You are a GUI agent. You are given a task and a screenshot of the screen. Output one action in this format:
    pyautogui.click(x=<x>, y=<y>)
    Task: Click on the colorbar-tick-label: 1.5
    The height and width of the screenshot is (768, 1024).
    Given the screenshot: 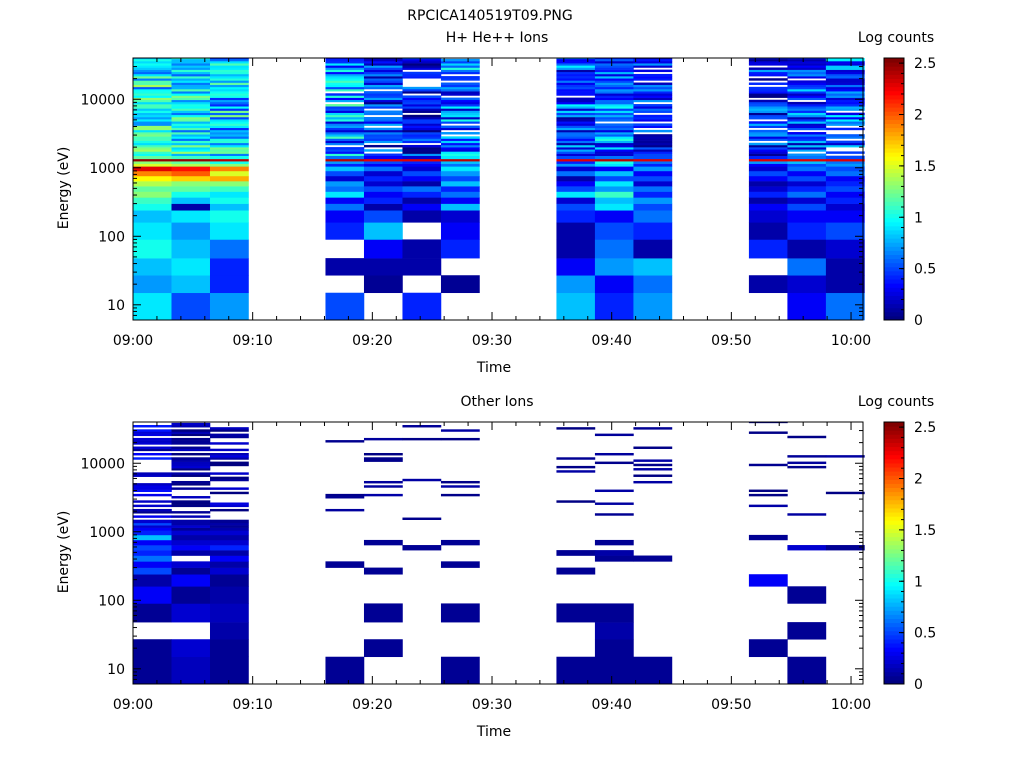 What is the action you would take?
    pyautogui.click(x=925, y=531)
    